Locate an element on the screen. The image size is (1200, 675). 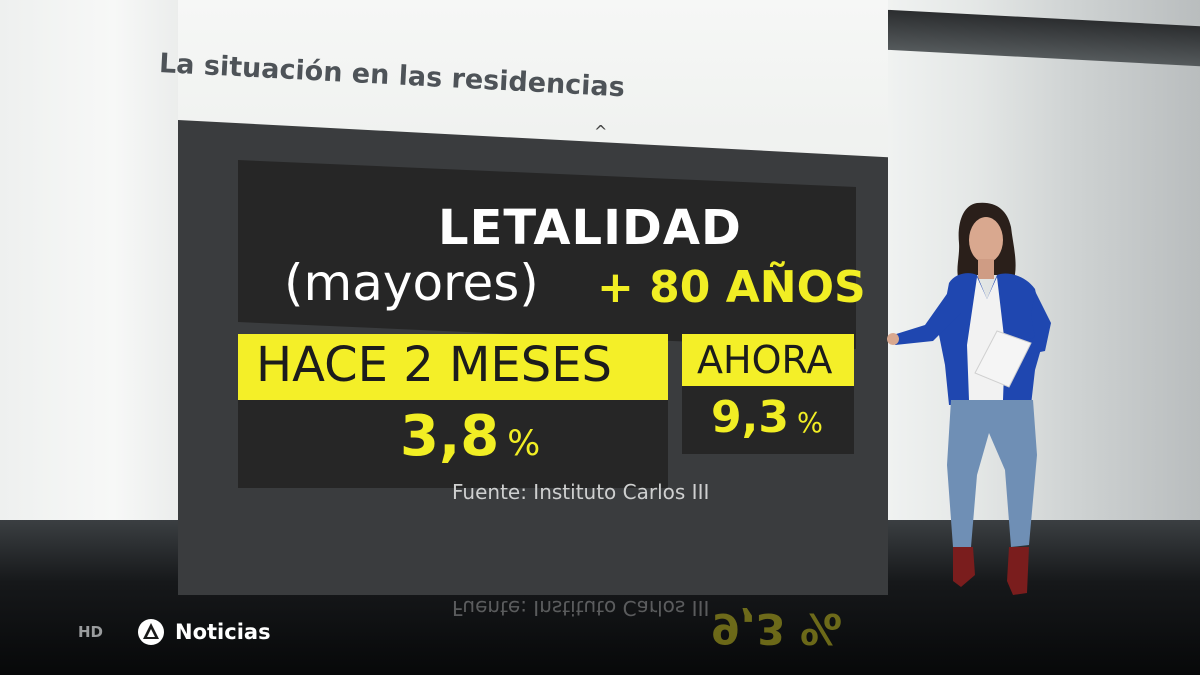
value-hace-2-meses: 3,8% is located at coordinates (470, 436).